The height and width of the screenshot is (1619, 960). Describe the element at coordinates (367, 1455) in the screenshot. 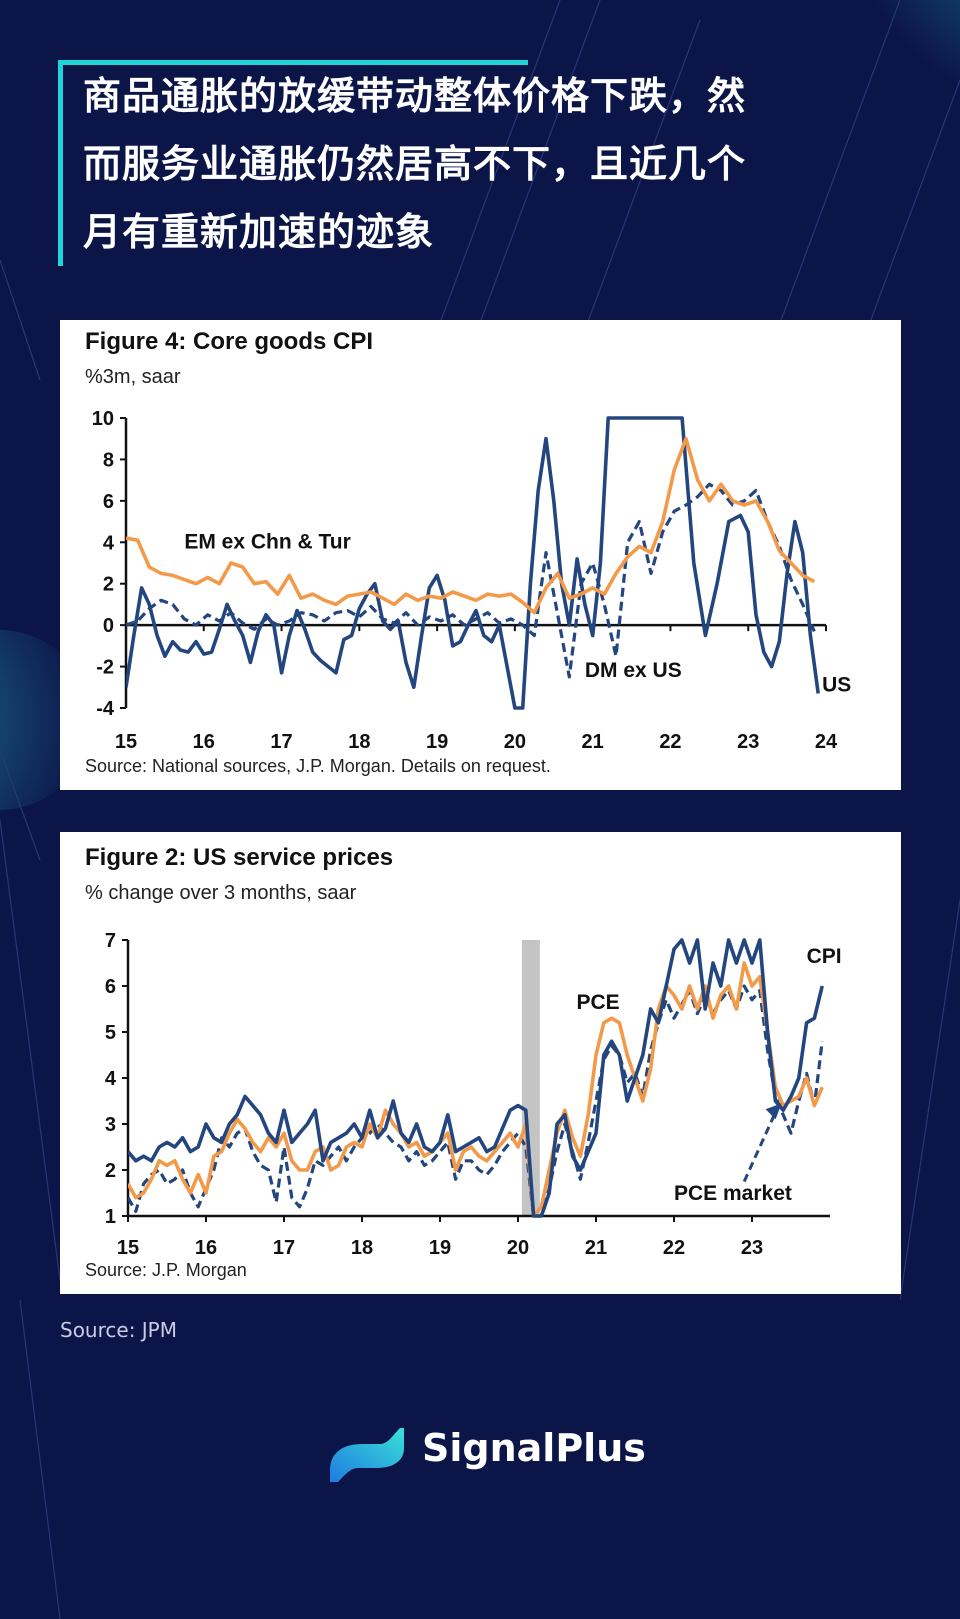

I see `signalplus-logo-icon` at that location.